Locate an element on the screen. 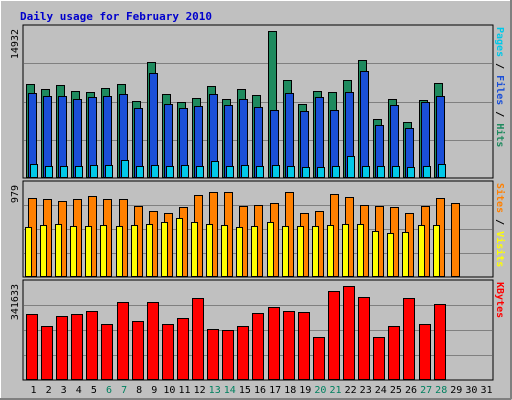 The width and height of the screenshot is (512, 400). legend-item: Pages is located at coordinates (499, 42).